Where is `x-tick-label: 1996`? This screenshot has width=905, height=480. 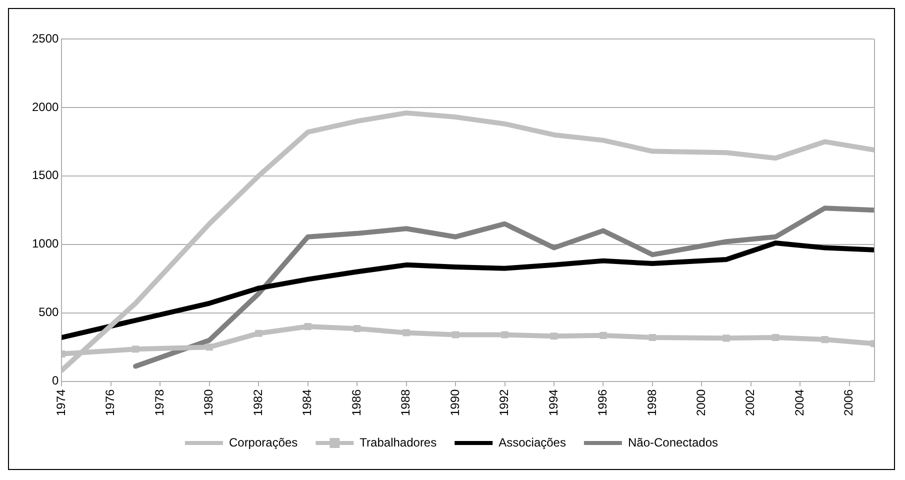
x-tick-label: 1996 is located at coordinates (603, 402).